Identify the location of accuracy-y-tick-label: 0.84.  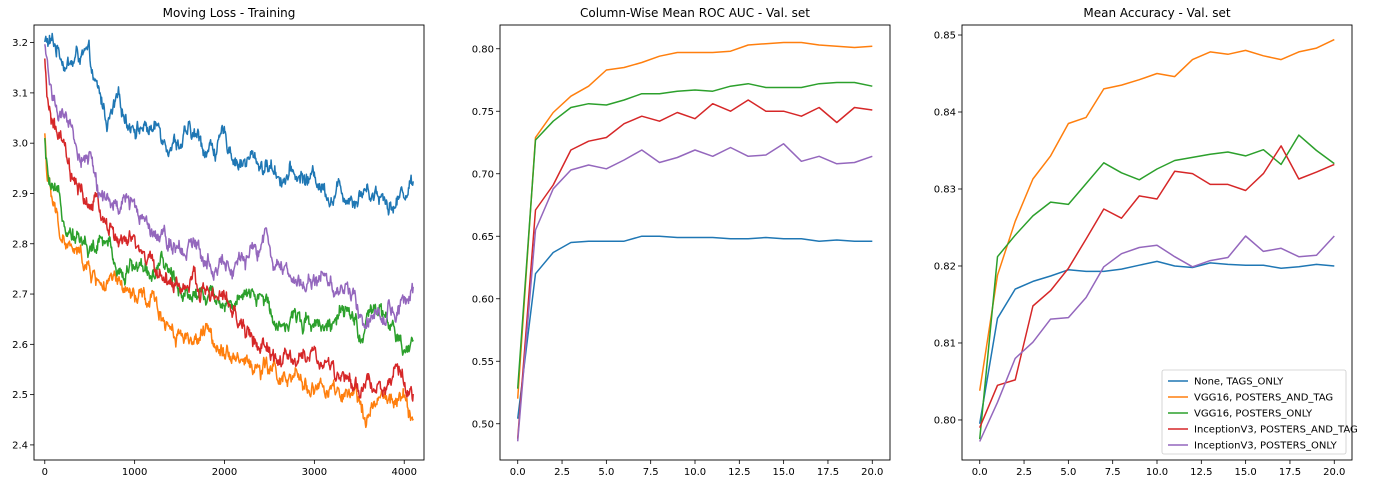
(945, 113).